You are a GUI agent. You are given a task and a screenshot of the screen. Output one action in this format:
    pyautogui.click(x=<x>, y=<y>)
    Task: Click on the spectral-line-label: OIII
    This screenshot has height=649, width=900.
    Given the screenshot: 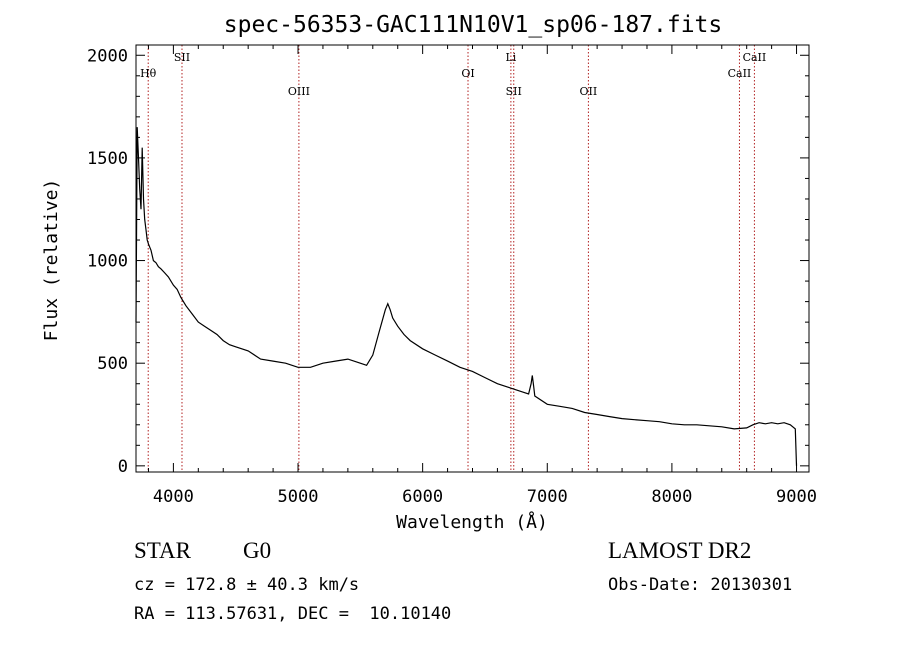 What is the action you would take?
    pyautogui.click(x=299, y=91)
    